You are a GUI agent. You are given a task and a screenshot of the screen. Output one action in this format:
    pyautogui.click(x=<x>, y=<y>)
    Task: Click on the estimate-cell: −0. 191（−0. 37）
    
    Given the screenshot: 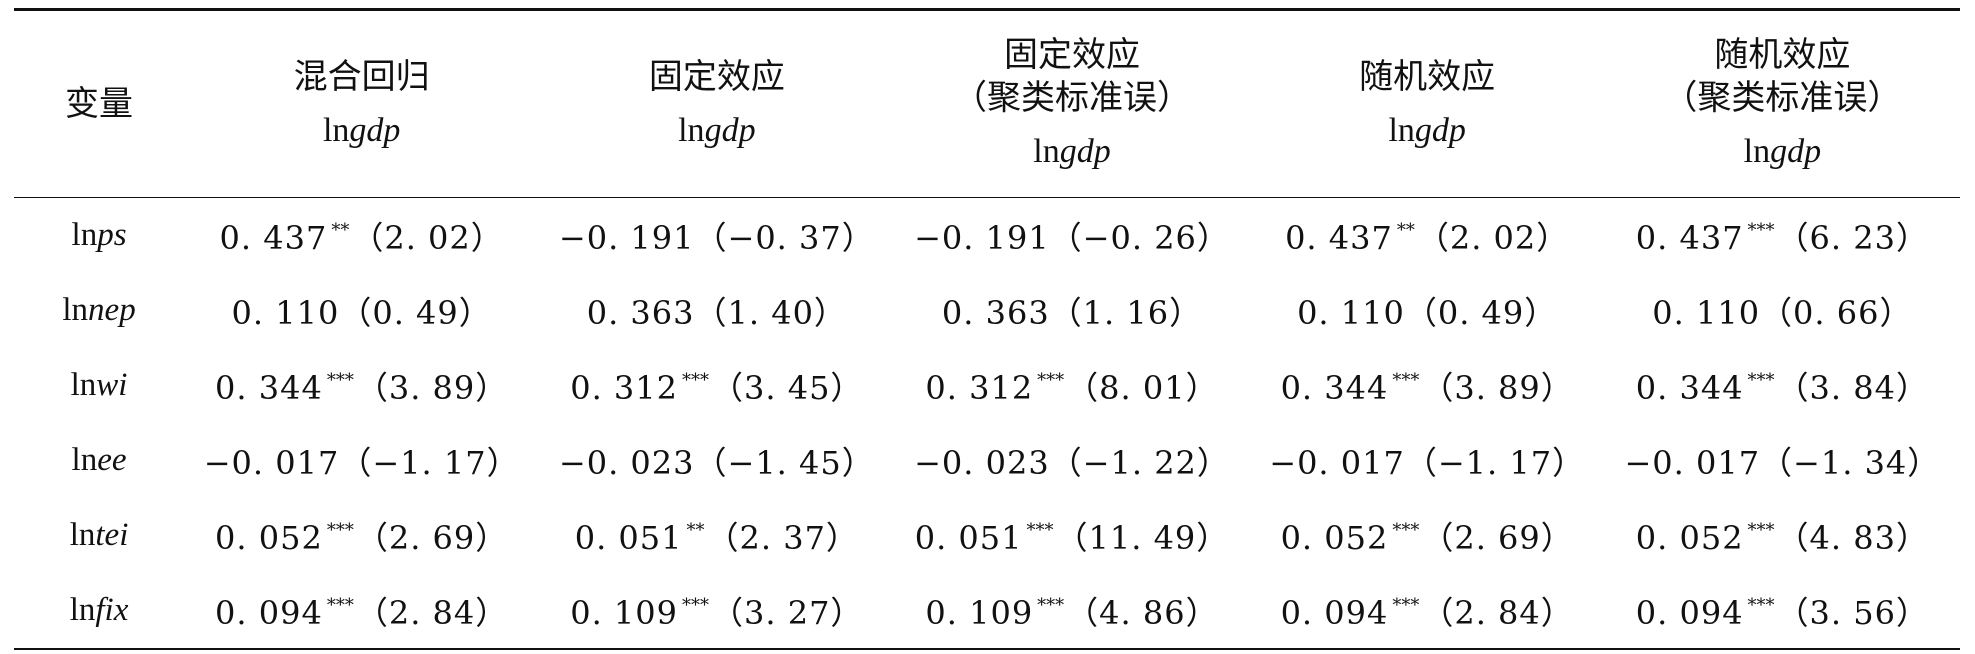 What is the action you would take?
    pyautogui.click(x=716, y=236)
    